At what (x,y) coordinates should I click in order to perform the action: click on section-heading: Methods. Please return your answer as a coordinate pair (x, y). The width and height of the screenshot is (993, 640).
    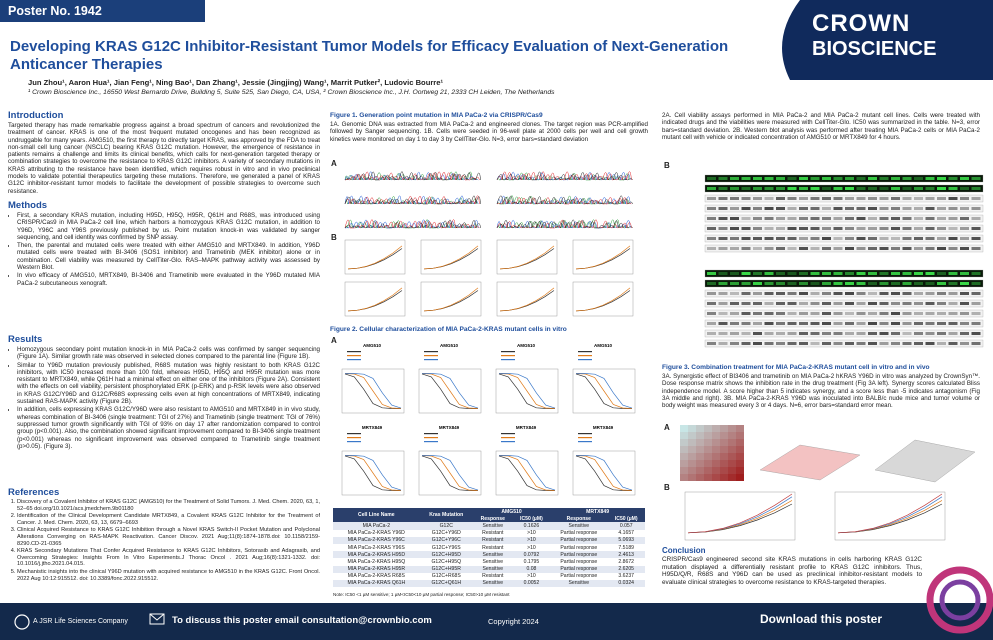
    Looking at the image, I should click on (28, 205).